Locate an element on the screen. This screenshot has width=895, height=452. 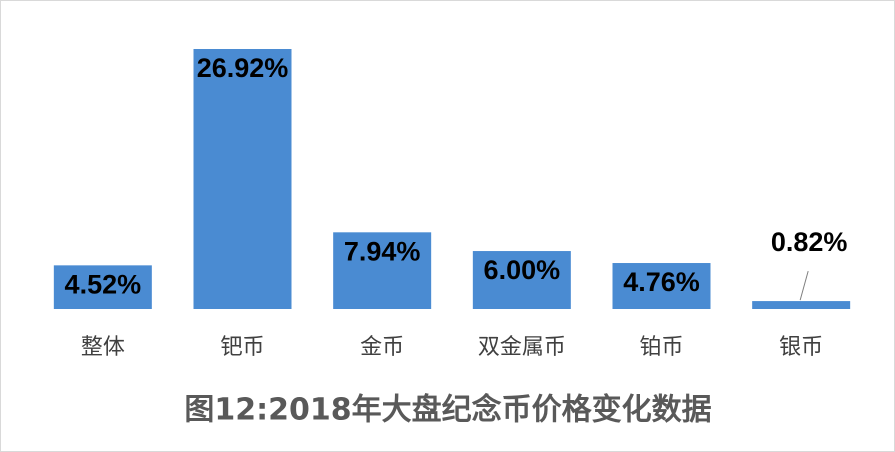
leader-line is located at coordinates (804, 285).